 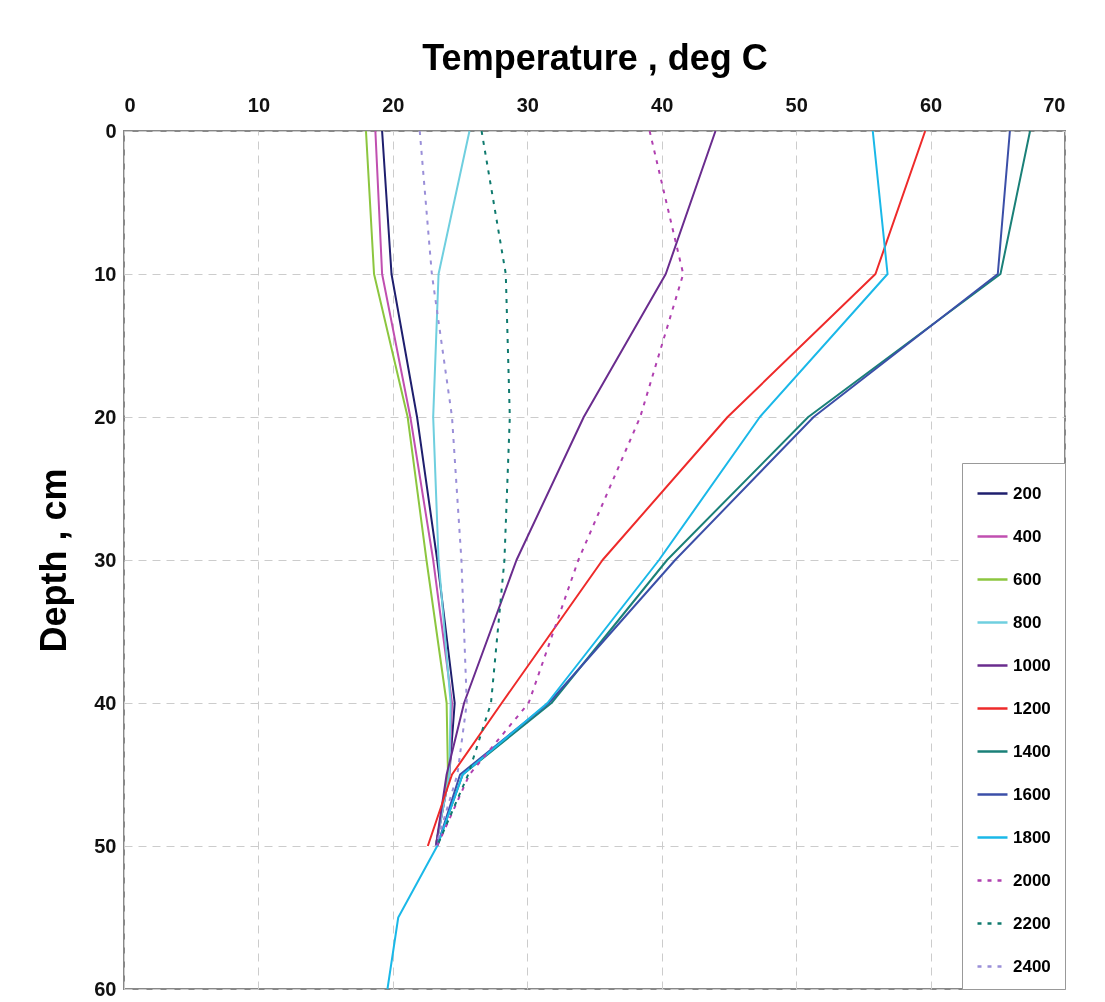 What do you see at coordinates (796, 104) in the screenshot?
I see `x-tick-label: 50` at bounding box center [796, 104].